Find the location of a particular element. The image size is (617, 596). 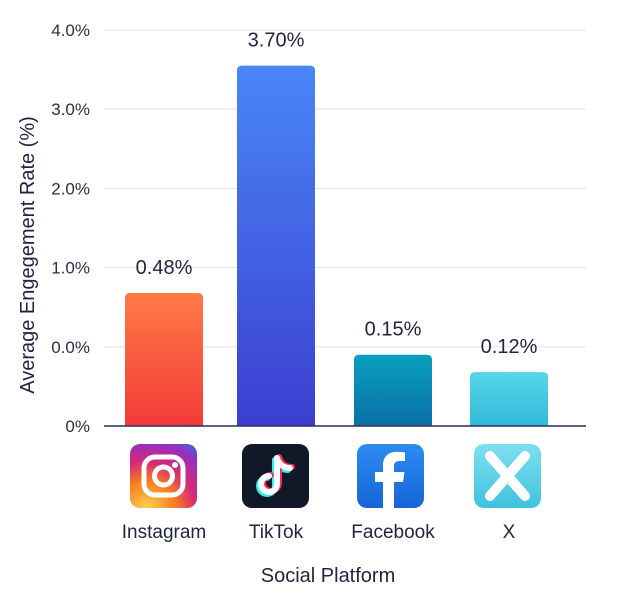

y-tick-label: 3.0% is located at coordinates (70, 109).